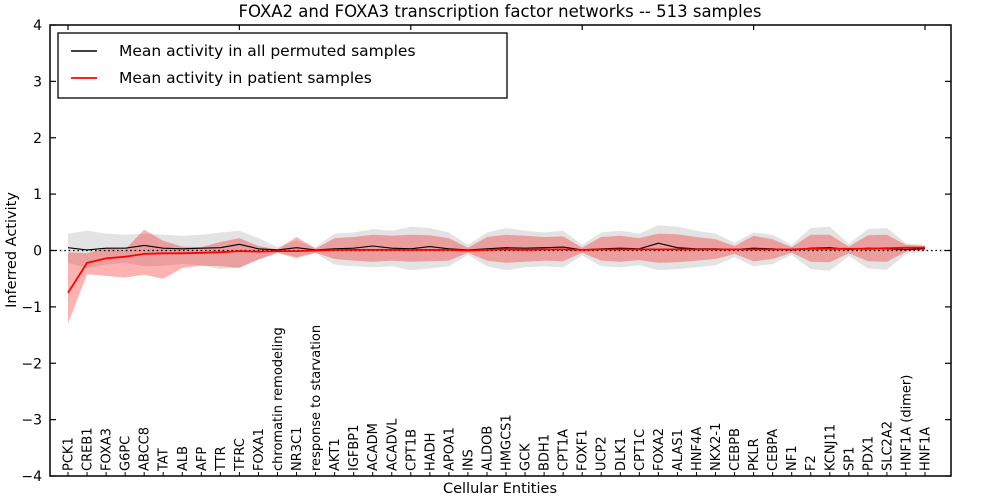 This screenshot has width=1000, height=500. Describe the element at coordinates (849, 459) in the screenshot. I see `x-tick-label: SP1` at that location.